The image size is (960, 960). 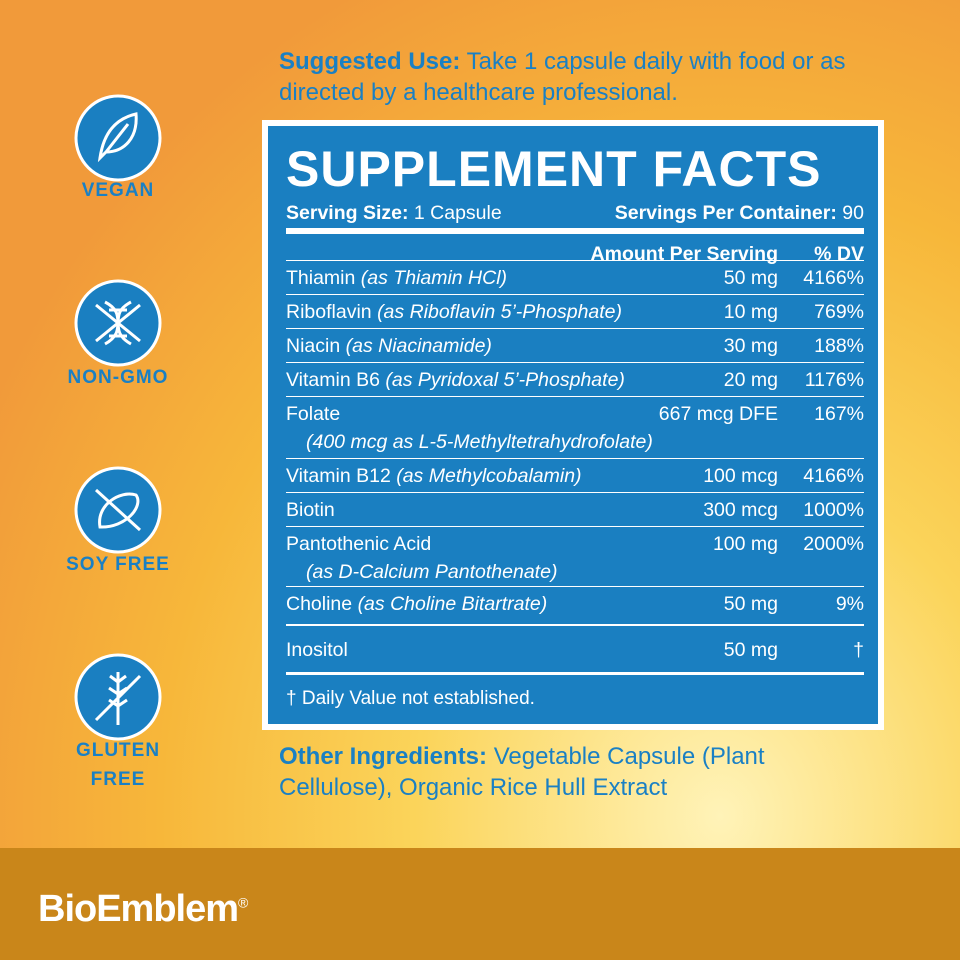 I want to click on nutrient: Biotin, so click(x=310, y=510).